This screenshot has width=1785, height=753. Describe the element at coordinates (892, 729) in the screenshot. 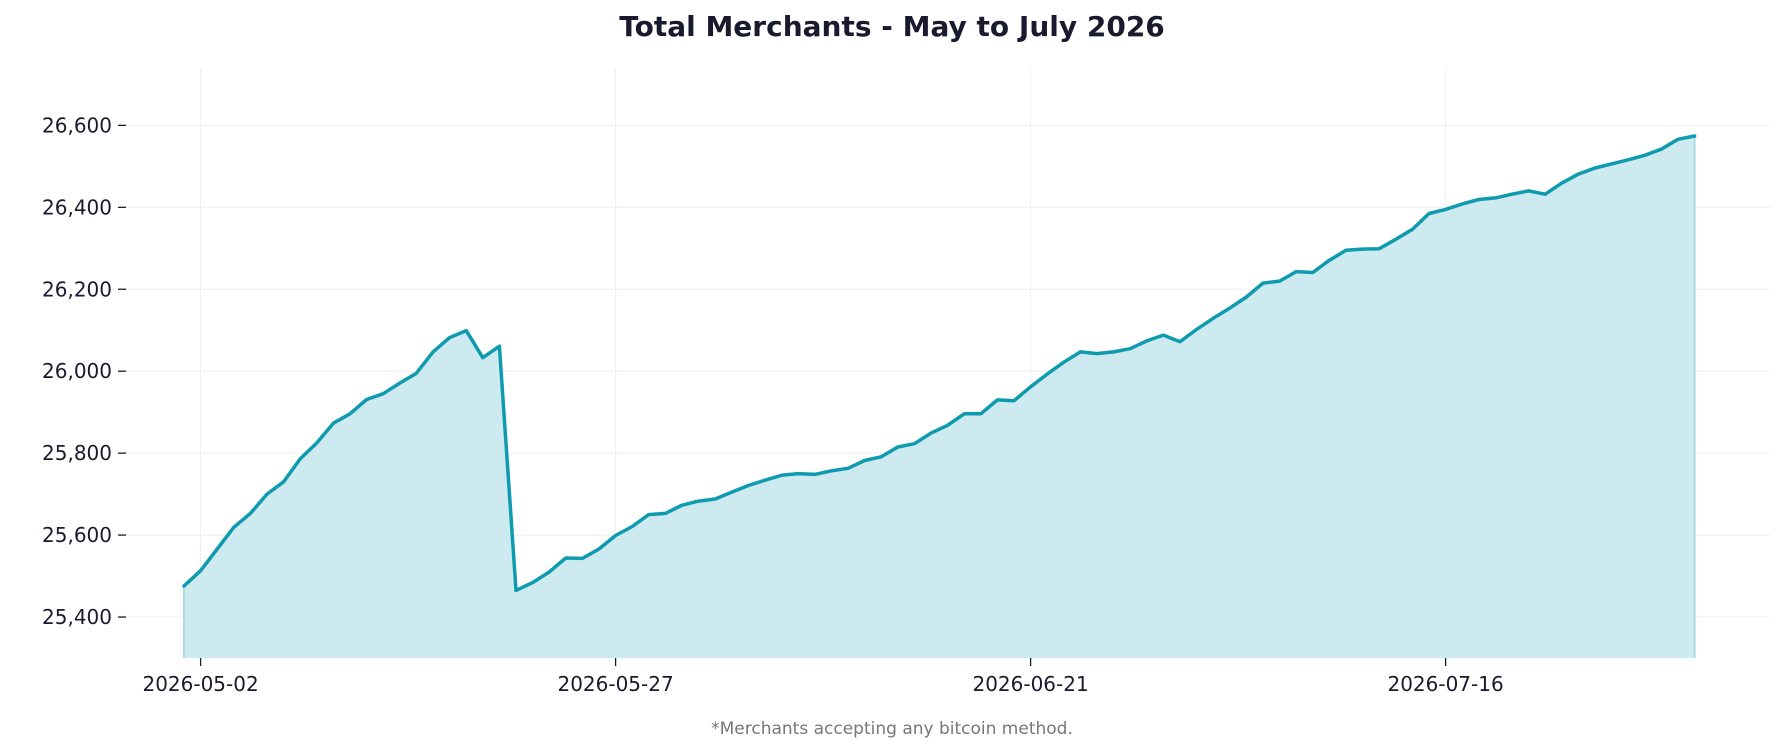

I see `chart-footnote: *Merchants accepting any bitcoin method.` at that location.